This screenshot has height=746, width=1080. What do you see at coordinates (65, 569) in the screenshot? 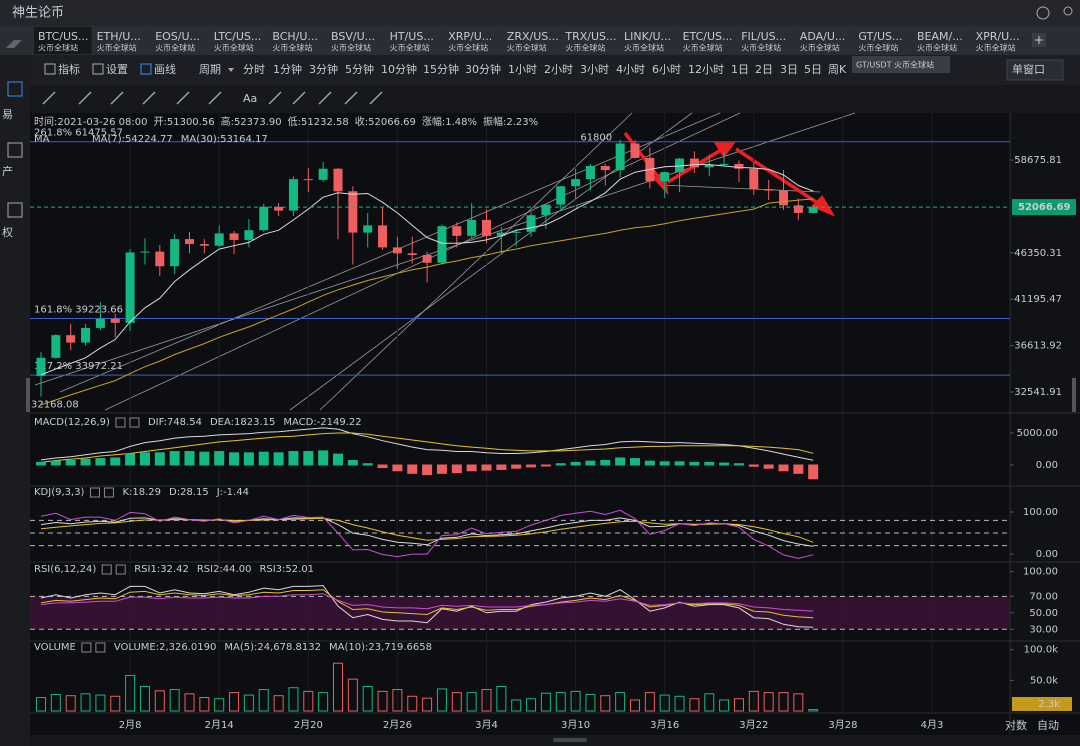
I see `pane-title: RSI(6,12,24)` at bounding box center [65, 569].